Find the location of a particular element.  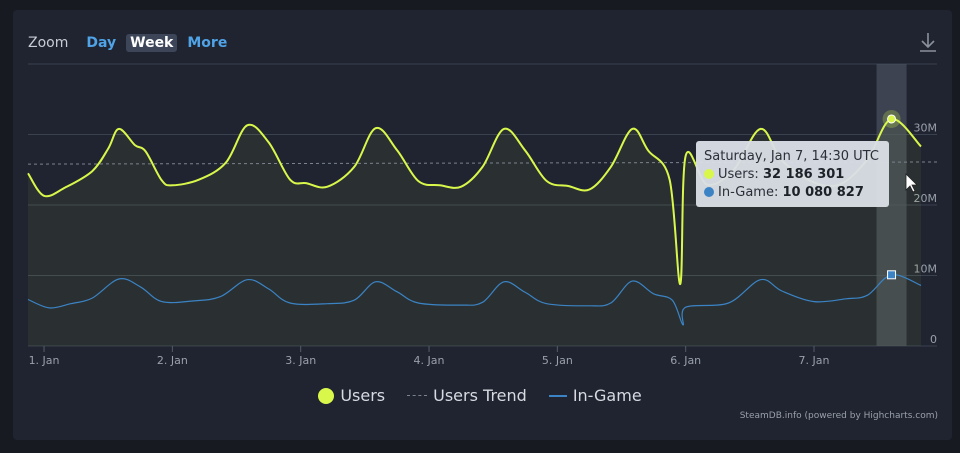

zoom-selector: Zoom Day Week More is located at coordinates (129, 43).